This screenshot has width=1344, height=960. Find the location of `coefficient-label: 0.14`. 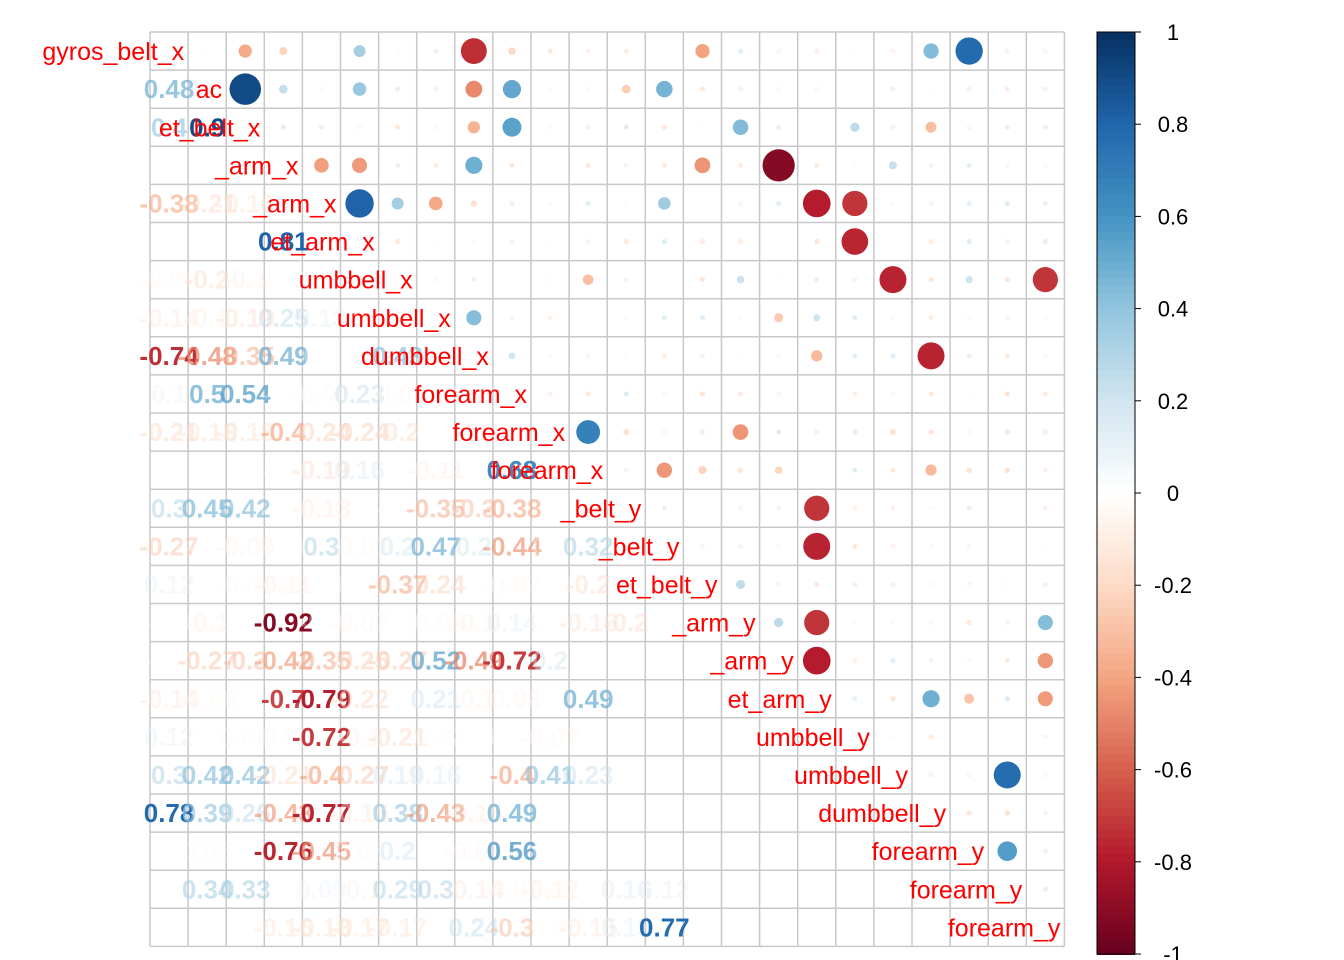

coefficient-label: 0.14 is located at coordinates (512, 623).